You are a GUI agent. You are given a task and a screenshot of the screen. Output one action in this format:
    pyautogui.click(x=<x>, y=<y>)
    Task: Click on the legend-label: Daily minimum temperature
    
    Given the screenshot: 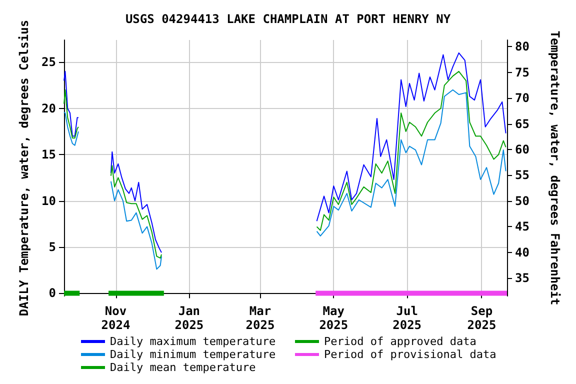 What is the action you would take?
    pyautogui.click(x=193, y=354)
    